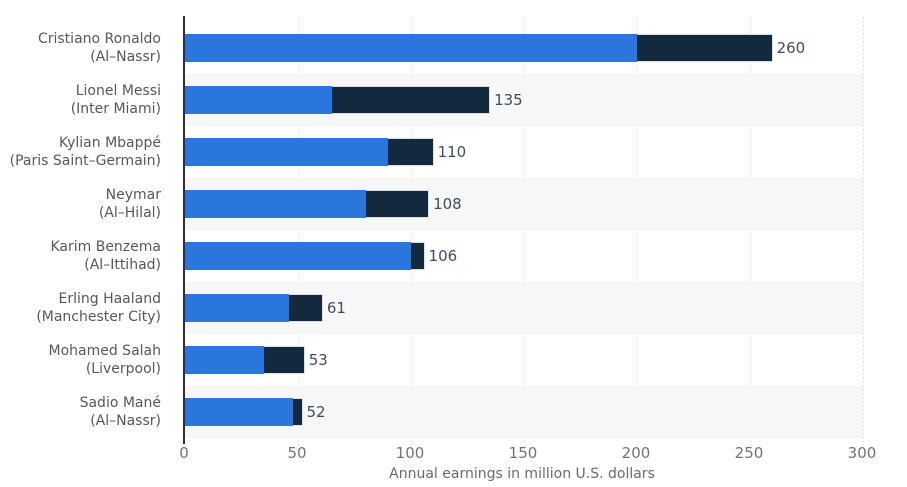  I want to click on stacked-bar: 110, so click(524, 152).